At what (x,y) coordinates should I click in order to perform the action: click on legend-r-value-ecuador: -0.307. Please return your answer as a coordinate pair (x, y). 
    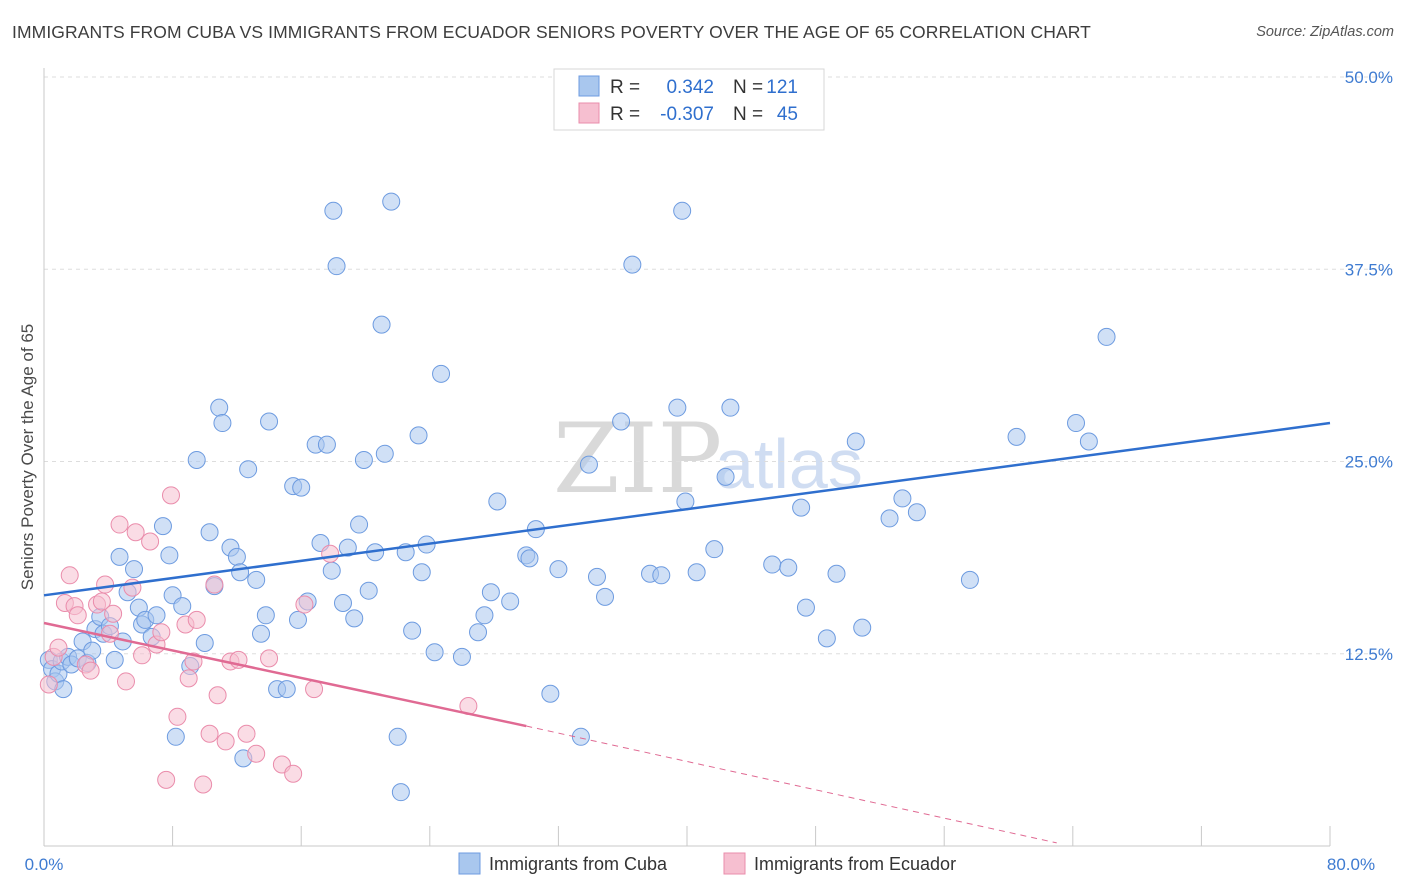
    Looking at the image, I should click on (687, 114).